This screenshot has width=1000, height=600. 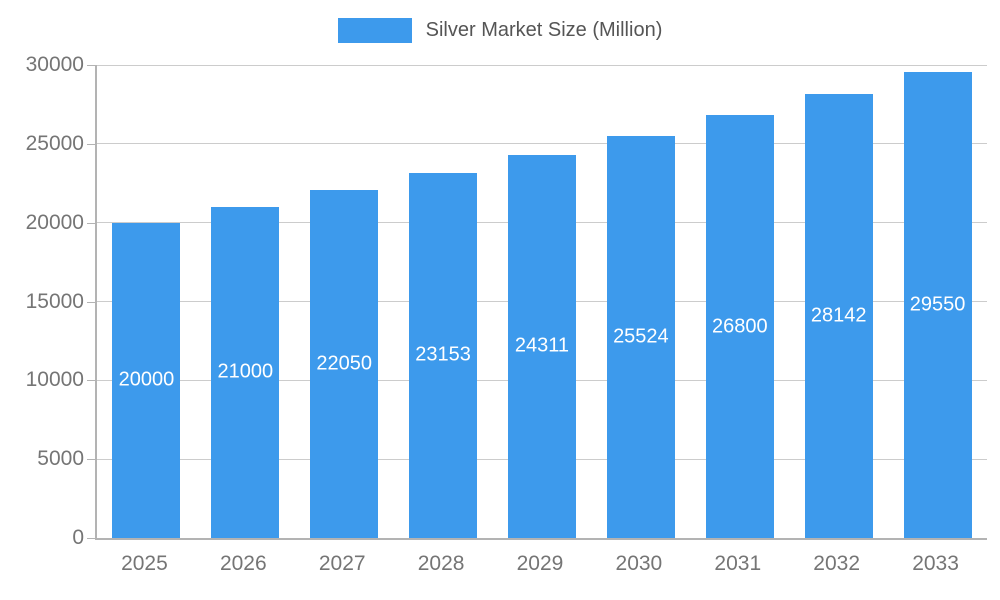 What do you see at coordinates (738, 563) in the screenshot?
I see `x-axis-label: 2031` at bounding box center [738, 563].